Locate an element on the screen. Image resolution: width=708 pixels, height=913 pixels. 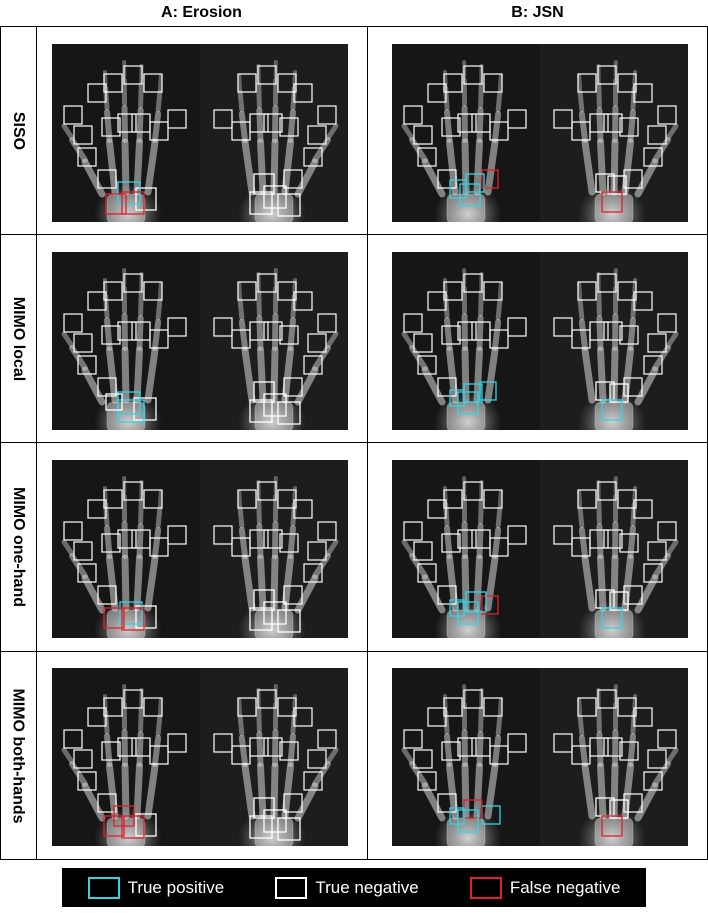
legend-item-true-positive: True positive is located at coordinates (155, 887).